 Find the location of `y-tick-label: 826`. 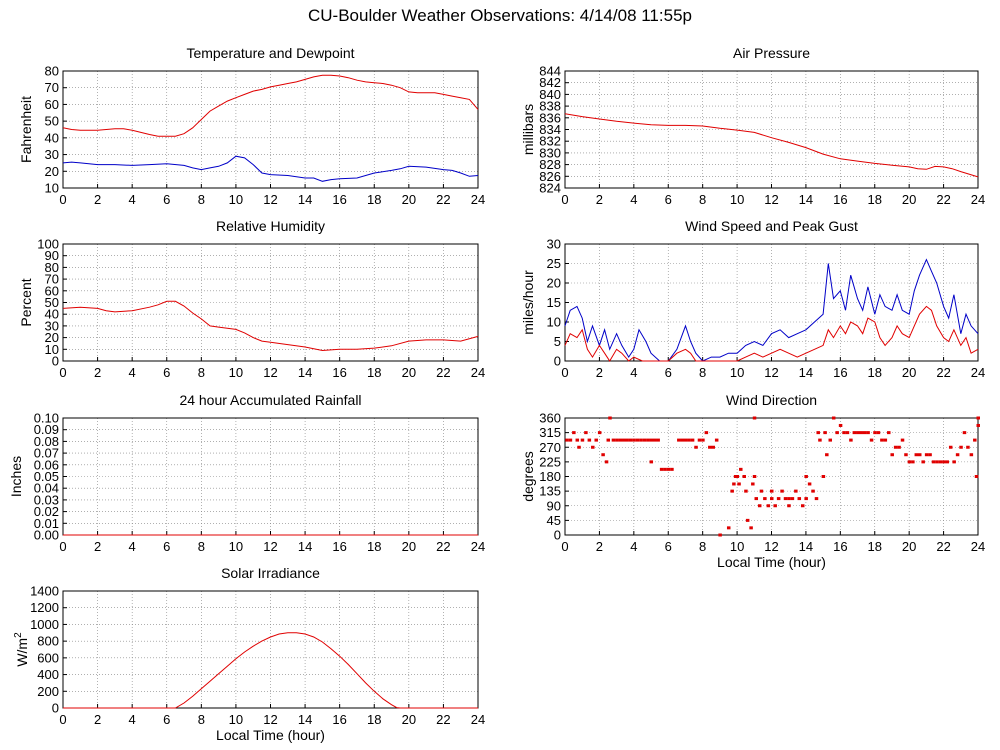

y-tick-label: 826 is located at coordinates (550, 176).